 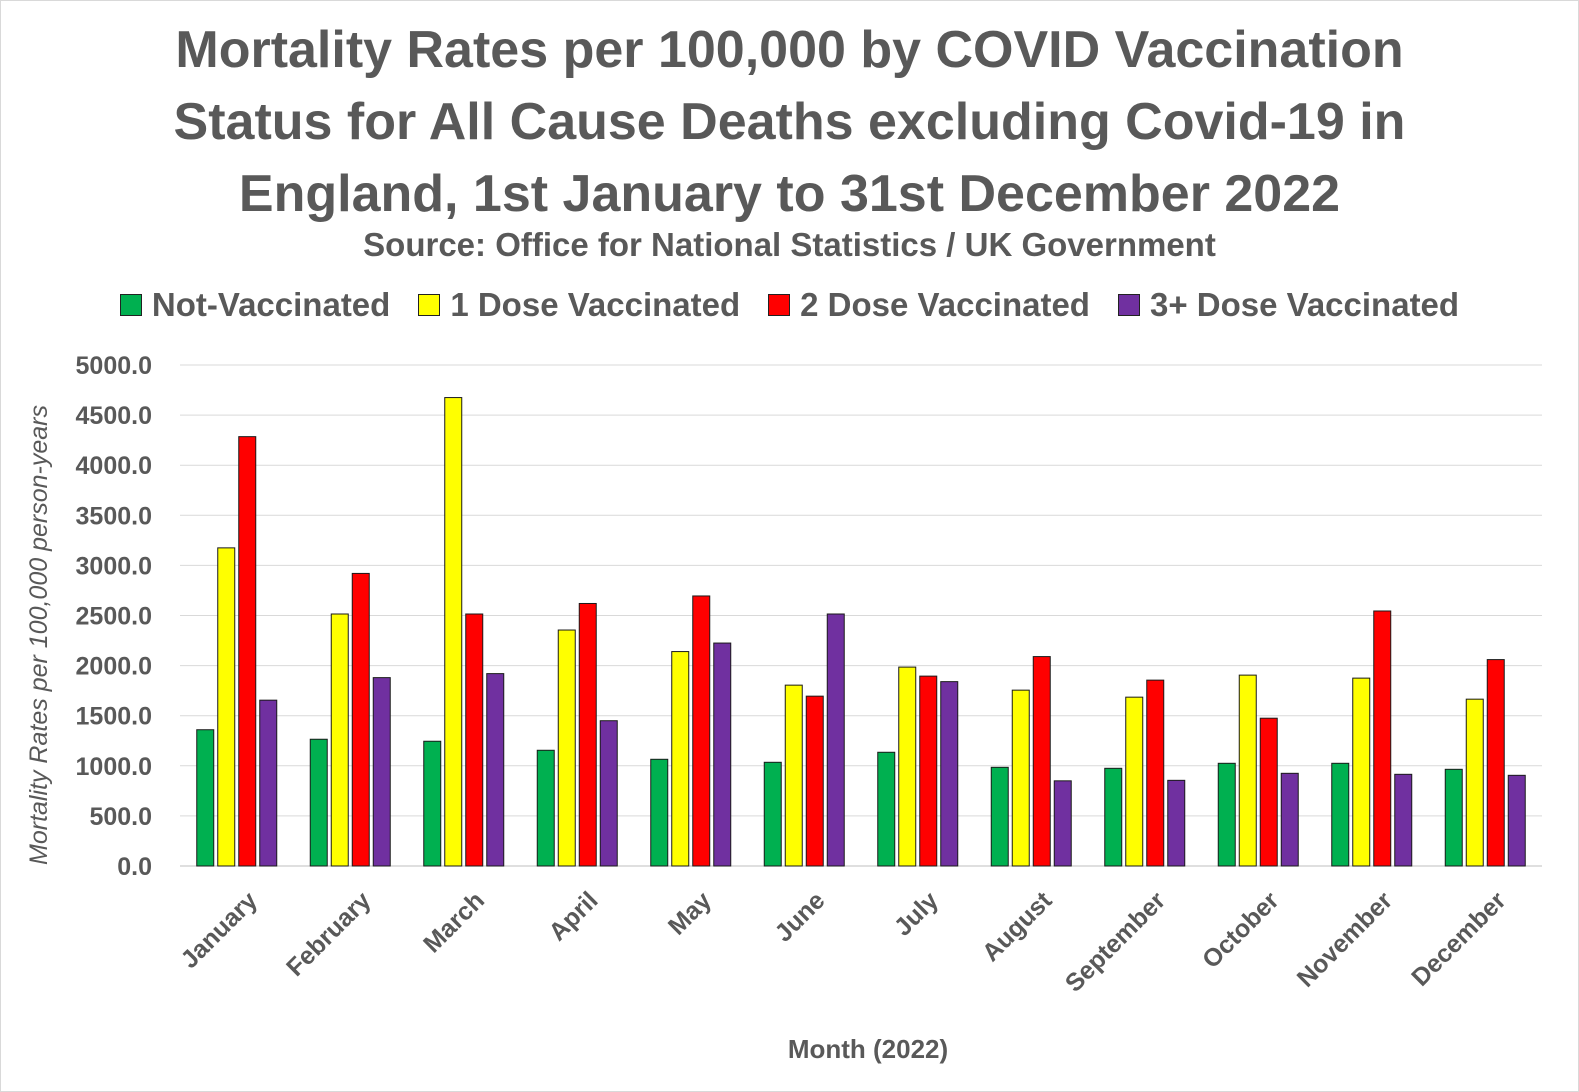 I want to click on y-tick-label: 2500.0, so click(x=114, y=617).